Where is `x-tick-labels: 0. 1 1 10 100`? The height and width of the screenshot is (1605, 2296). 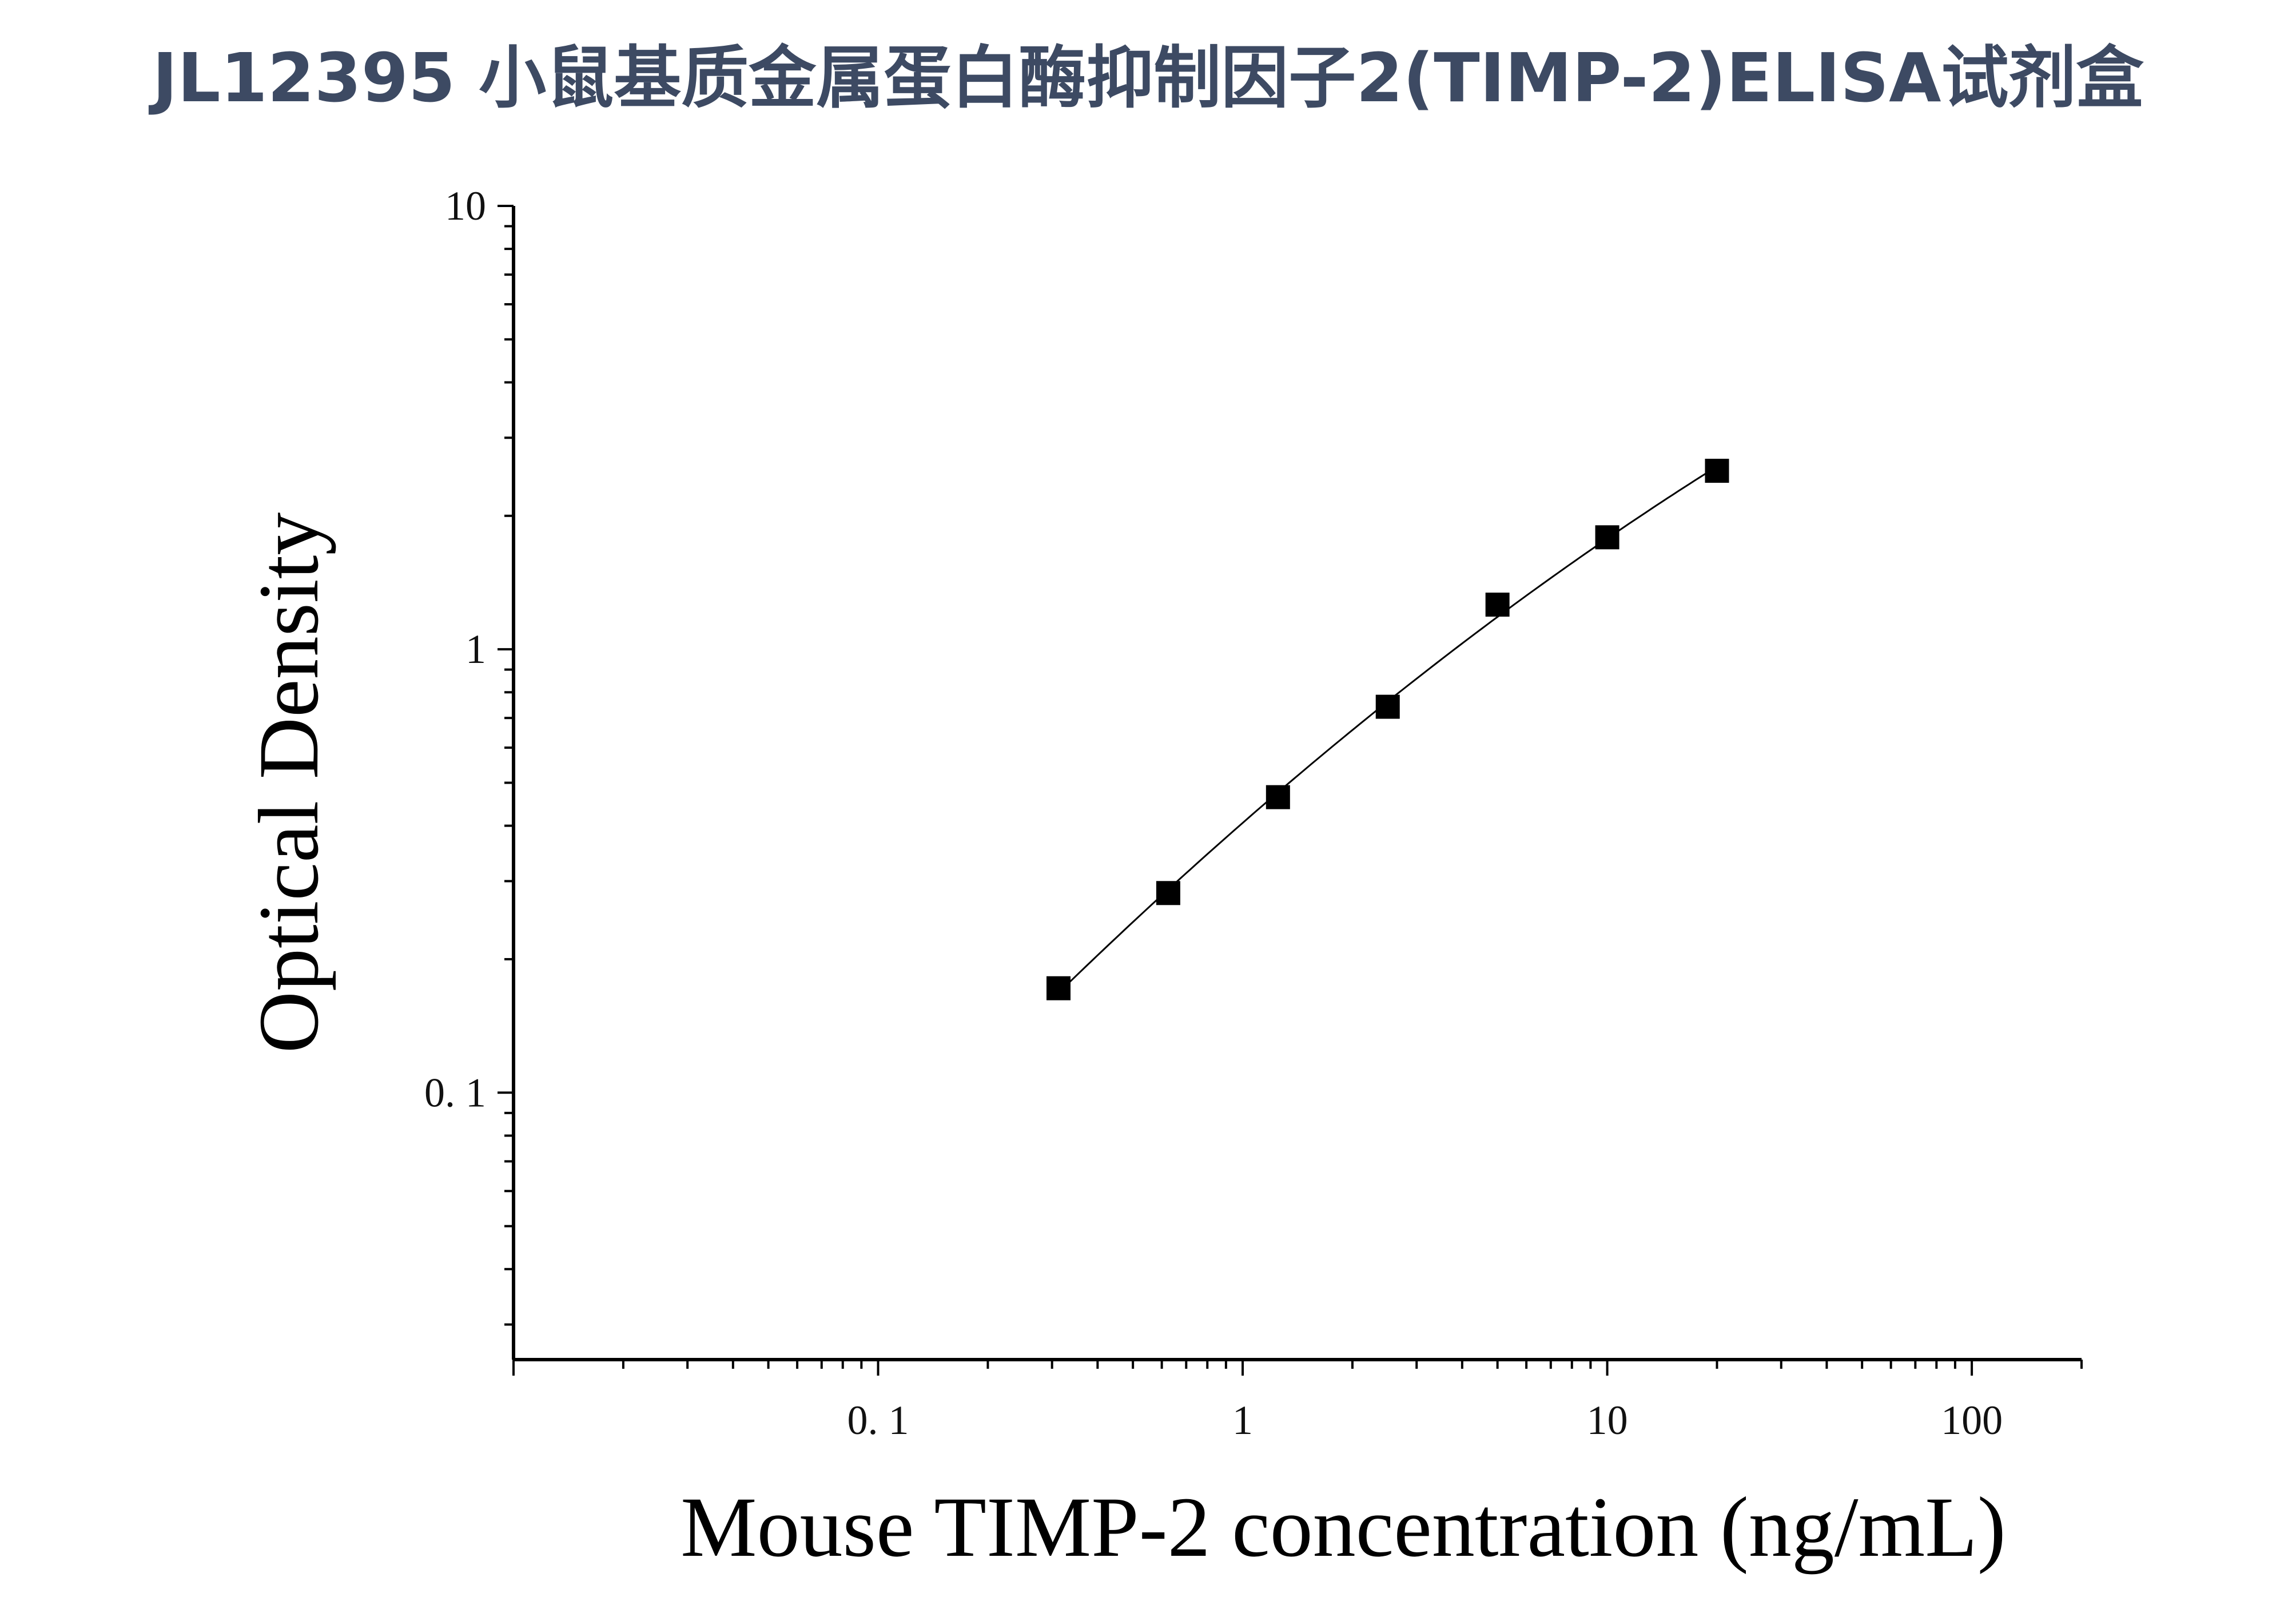
x-tick-labels: 0. 1 1 10 100 is located at coordinates (1425, 1420).